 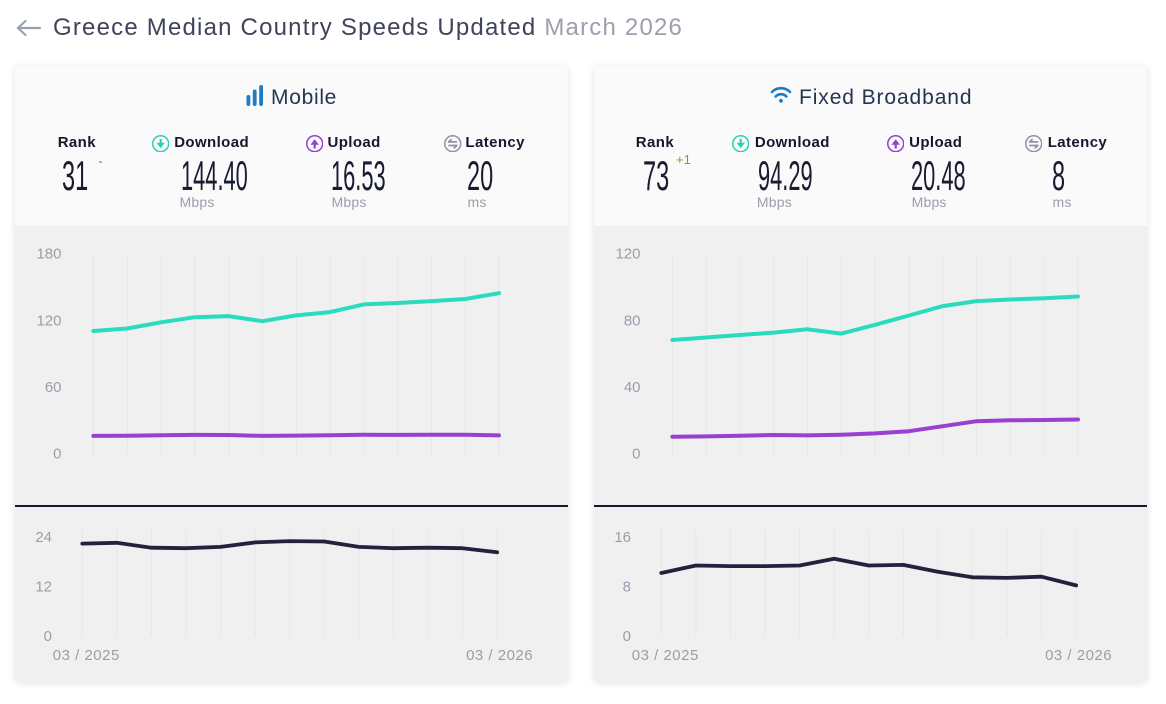 I want to click on svg-text: 16, so click(x=622, y=537).